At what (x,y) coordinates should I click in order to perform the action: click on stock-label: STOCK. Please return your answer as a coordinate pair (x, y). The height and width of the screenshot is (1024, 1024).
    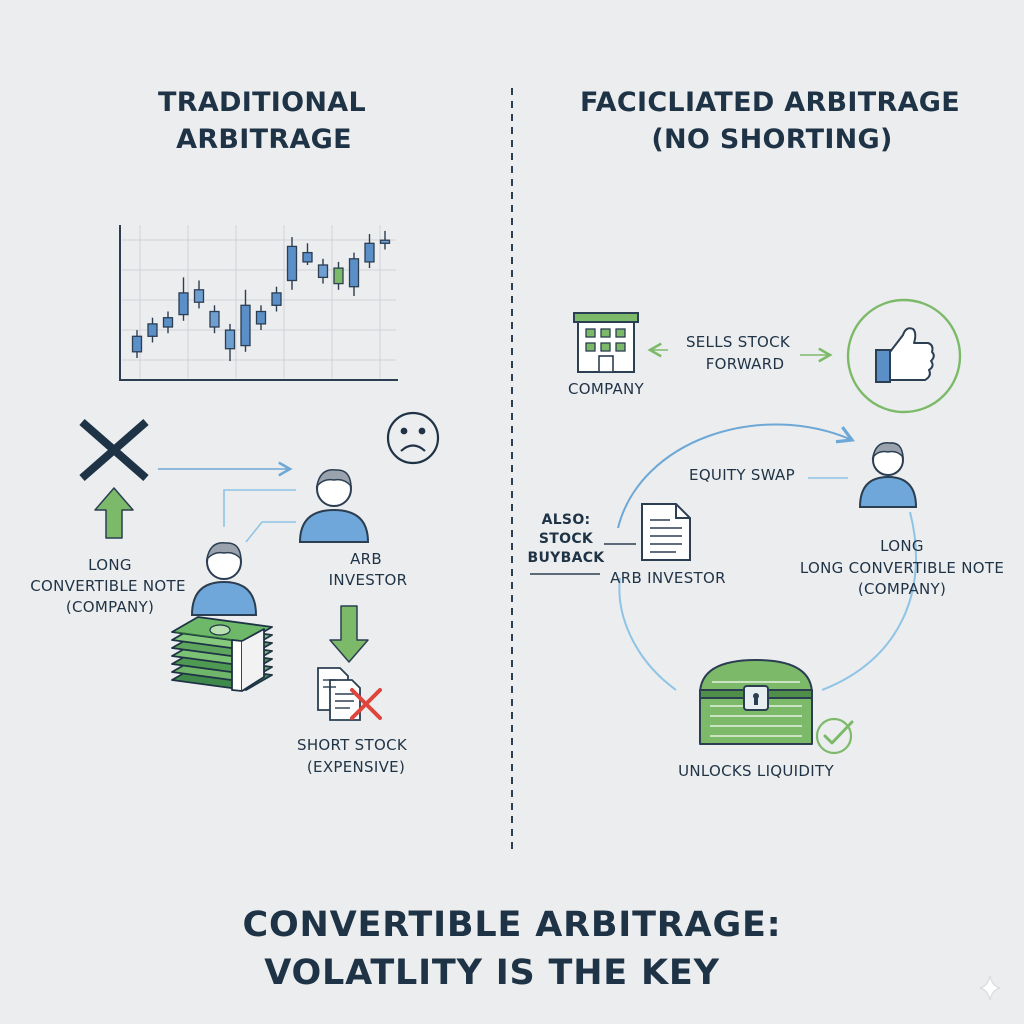
    Looking at the image, I should click on (566, 539).